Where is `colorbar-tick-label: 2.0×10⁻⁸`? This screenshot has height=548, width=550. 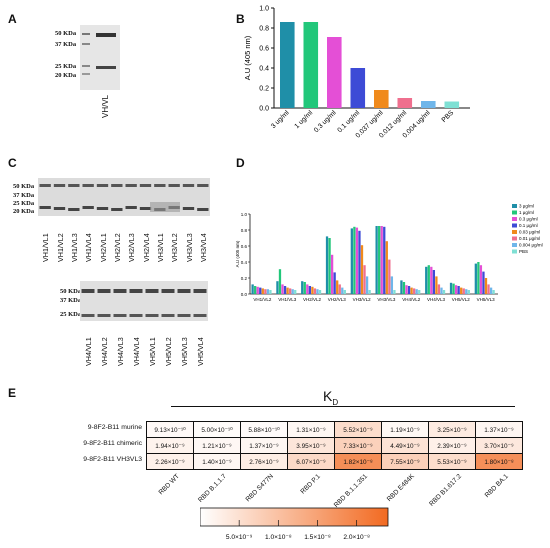
colorbar-tick-label: 2.0×10⁻⁸ is located at coordinates (356, 537).